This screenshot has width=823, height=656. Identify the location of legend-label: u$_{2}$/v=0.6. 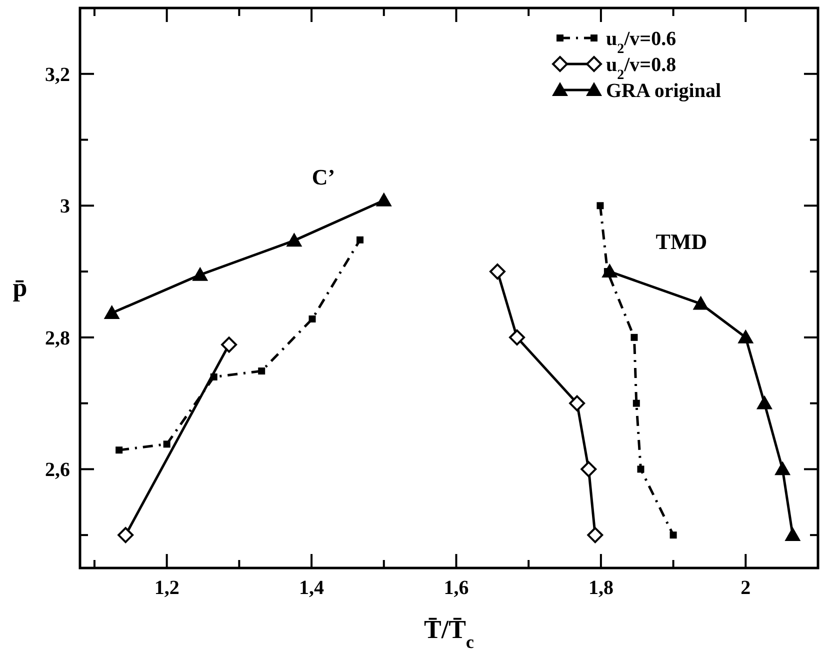
(641, 42).